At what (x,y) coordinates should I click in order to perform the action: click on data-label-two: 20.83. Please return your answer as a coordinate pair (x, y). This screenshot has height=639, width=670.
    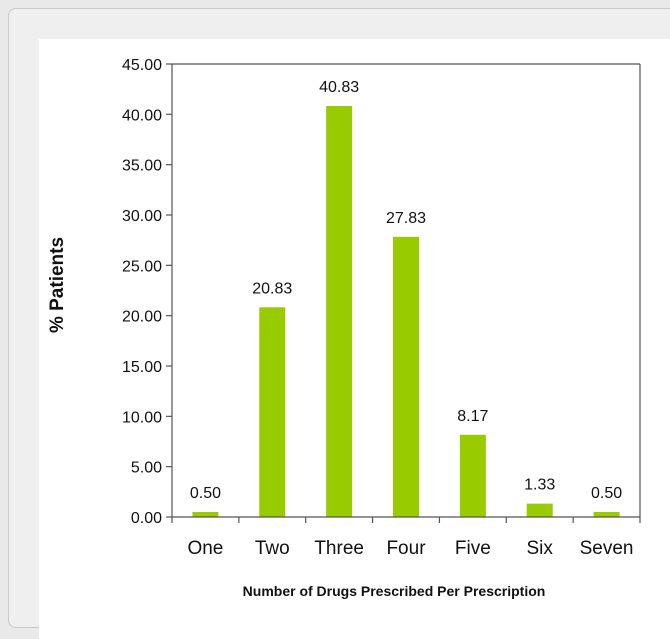
    Looking at the image, I should click on (272, 288).